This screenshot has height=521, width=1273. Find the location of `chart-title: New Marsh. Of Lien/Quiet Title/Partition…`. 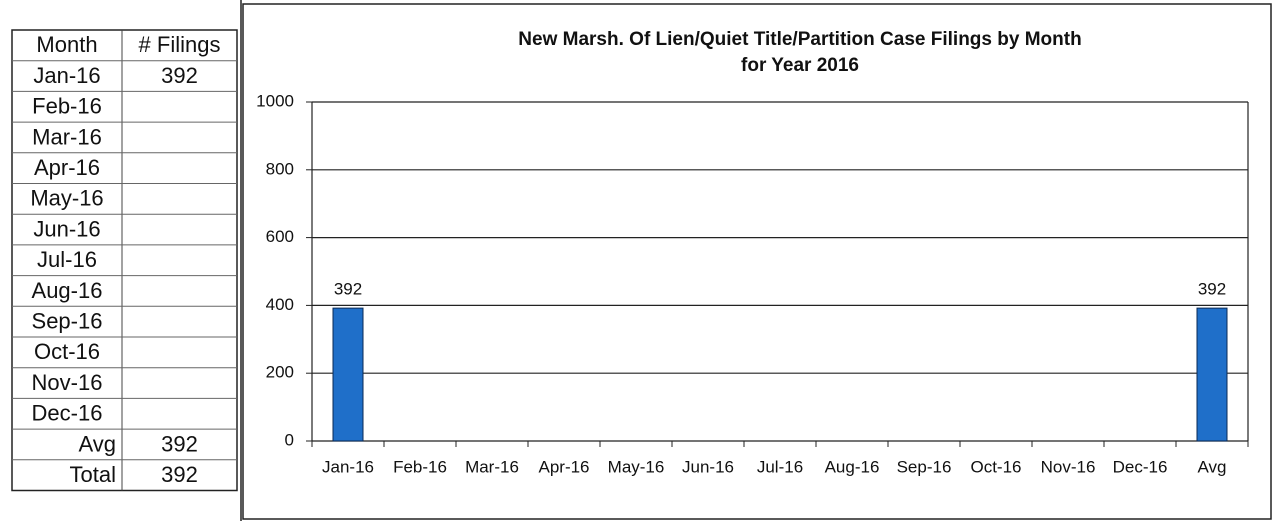

chart-title: New Marsh. Of Lien/Quiet Title/Partition… is located at coordinates (799, 39).